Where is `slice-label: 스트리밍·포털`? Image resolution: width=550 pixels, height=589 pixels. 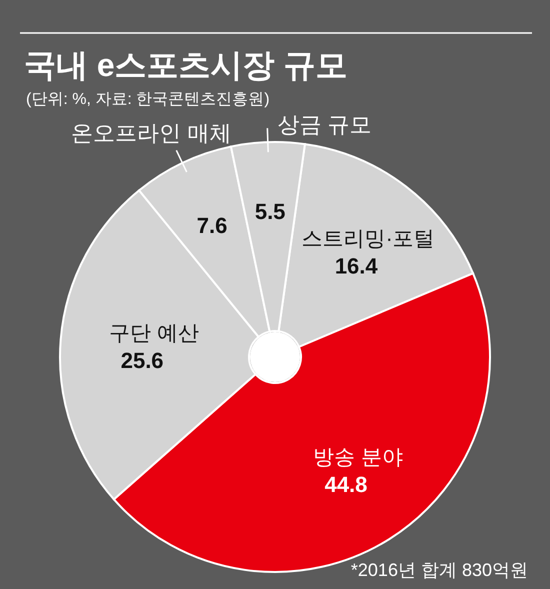
slice-label: 스트리밍·포털 is located at coordinates (368, 238).